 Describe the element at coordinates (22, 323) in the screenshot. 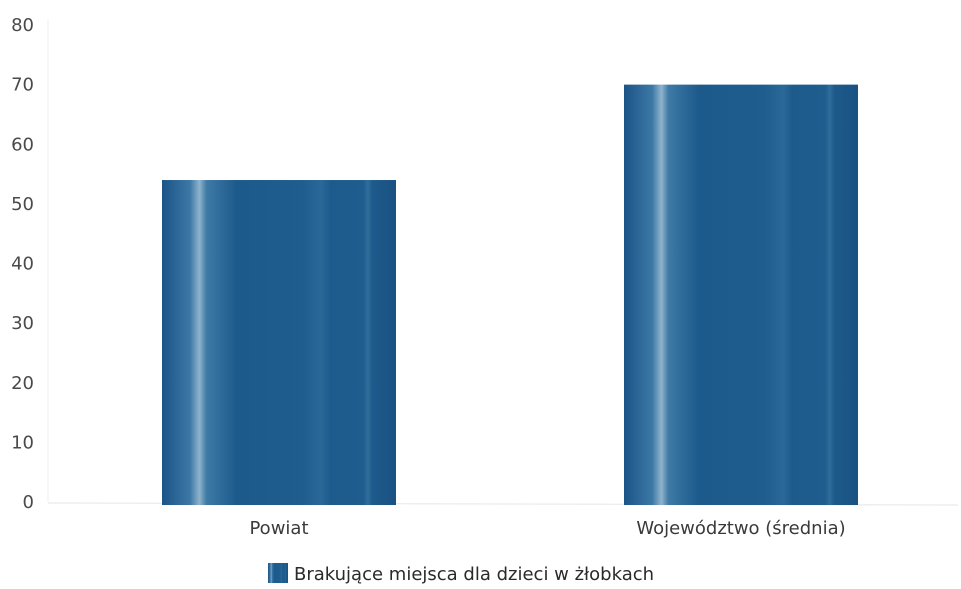

I see `y-tick-label: 30` at that location.